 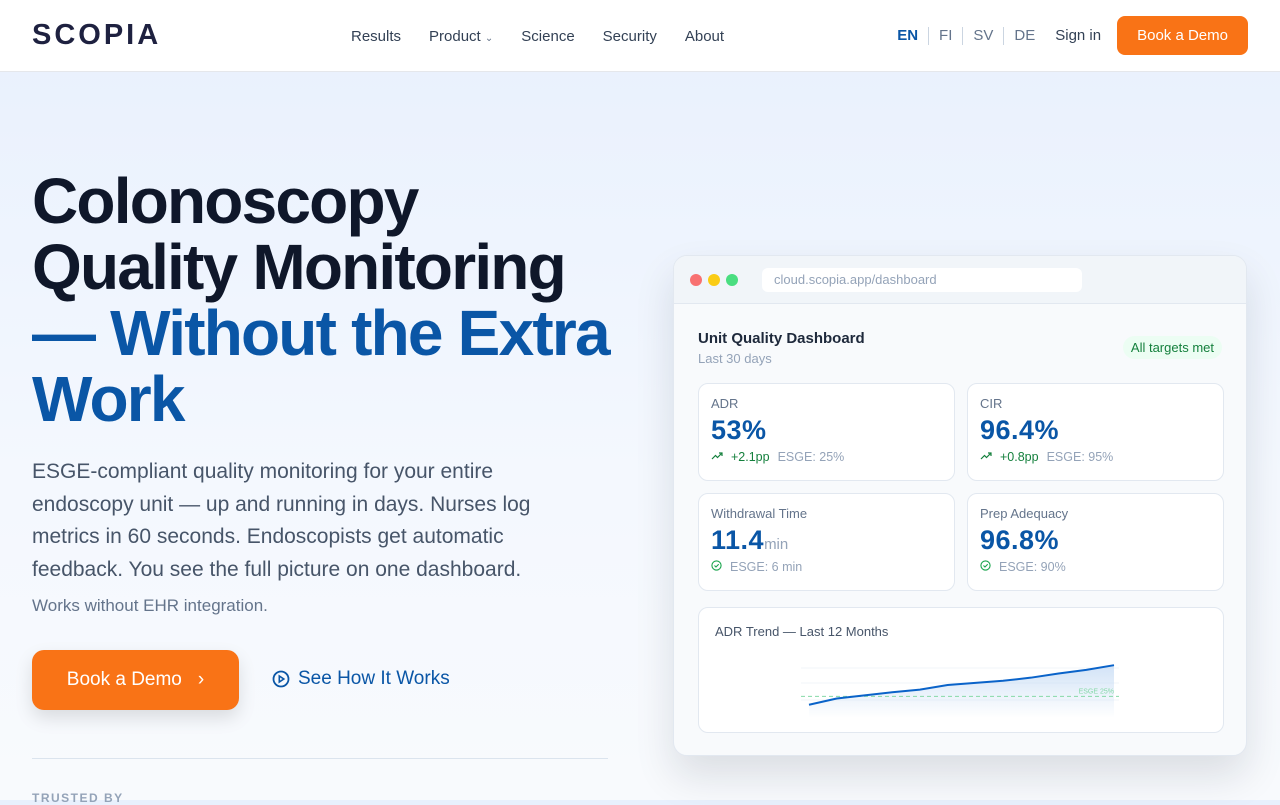 I want to click on dashboard-title: Unit Quality Dashboard, so click(x=781, y=338).